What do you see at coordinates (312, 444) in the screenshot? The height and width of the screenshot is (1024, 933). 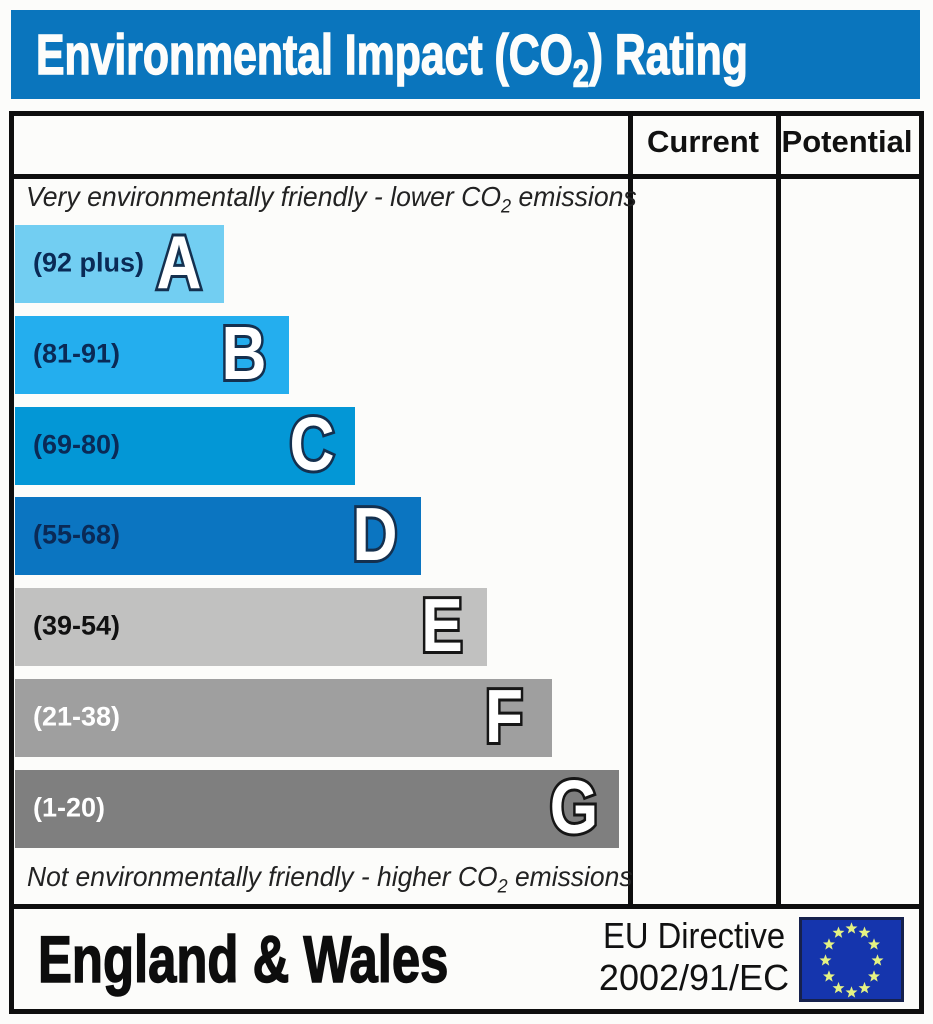 I see `svg-text: C` at bounding box center [312, 444].